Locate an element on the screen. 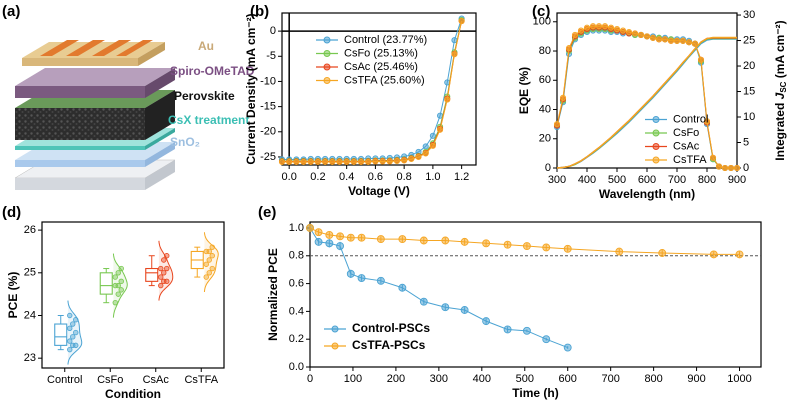 This screenshot has height=402, width=800. y-tick-label: -20 is located at coordinates (268, 132).